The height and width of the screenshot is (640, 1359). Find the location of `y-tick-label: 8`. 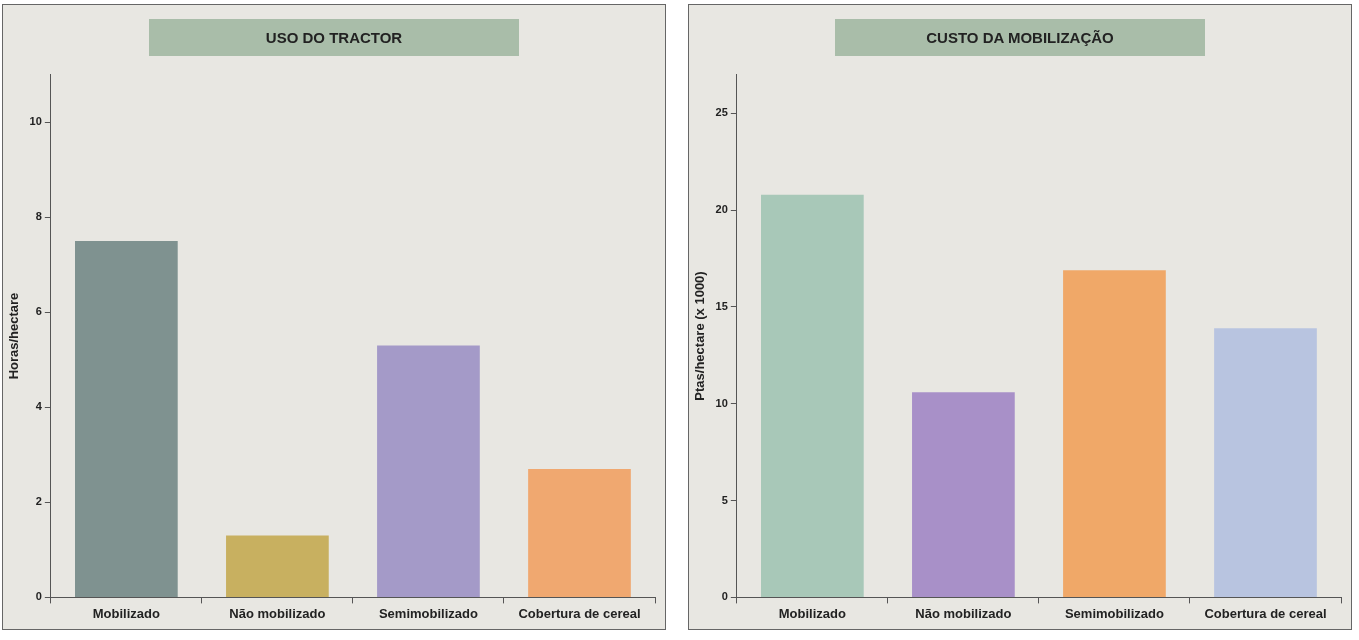

y-tick-label: 8 is located at coordinates (38, 216).